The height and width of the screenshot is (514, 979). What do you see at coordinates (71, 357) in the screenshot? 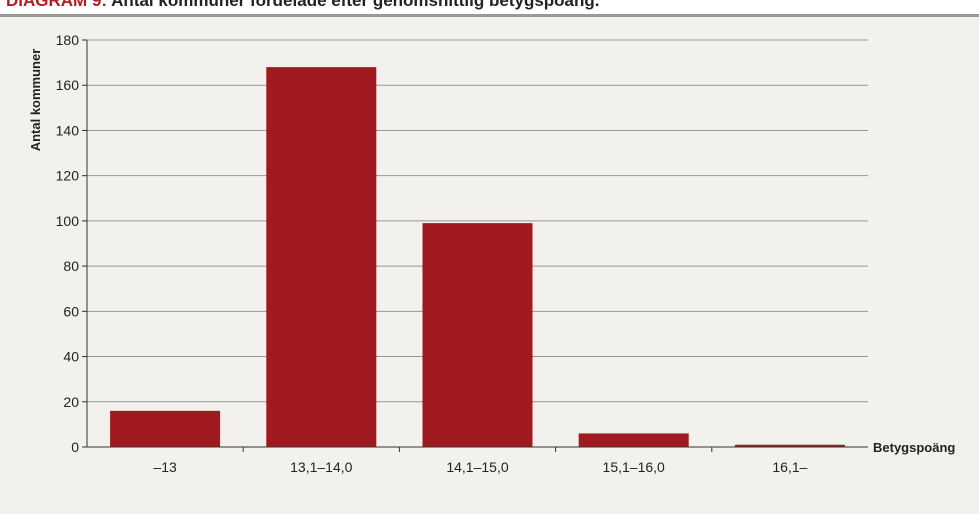
I see `y-tick-label: 40` at bounding box center [71, 357].